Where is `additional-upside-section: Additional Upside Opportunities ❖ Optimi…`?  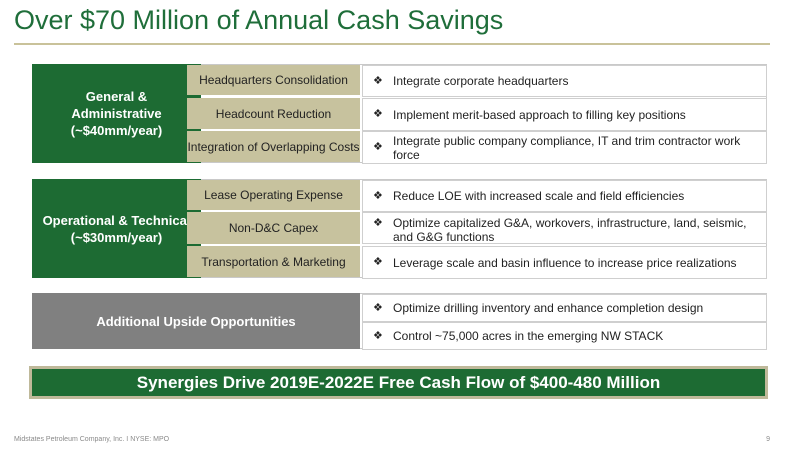 additional-upside-section: Additional Upside Opportunities ❖ Optimi… is located at coordinates (399, 321).